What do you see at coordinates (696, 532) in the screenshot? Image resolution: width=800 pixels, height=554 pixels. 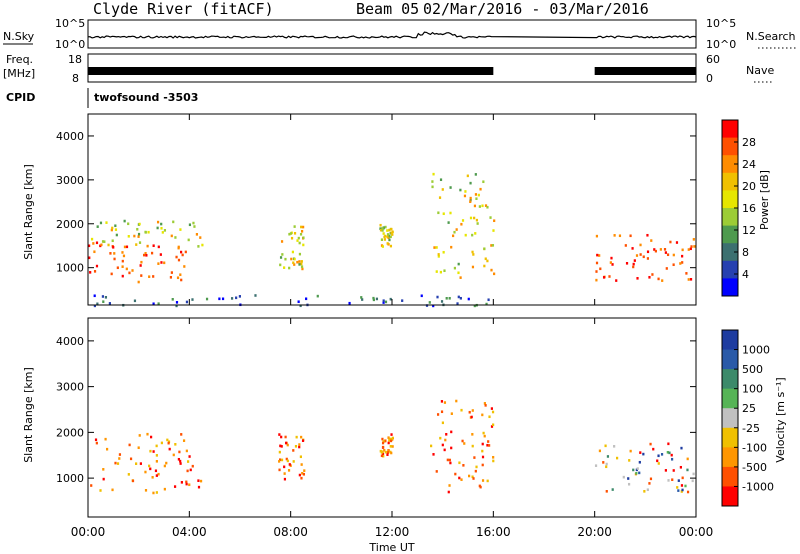 I see `x-tick-label: 00:00` at bounding box center [696, 532].